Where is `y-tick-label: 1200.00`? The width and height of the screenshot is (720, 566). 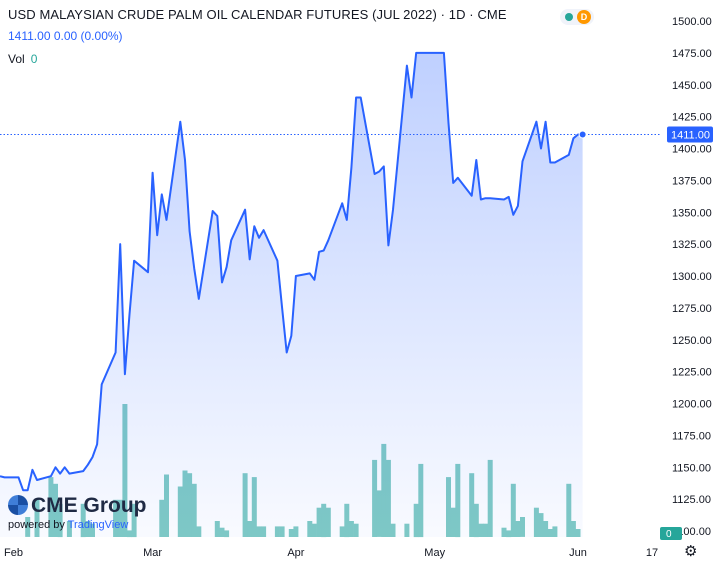
y-tick-label: 1200.00 is located at coordinates (692, 405).